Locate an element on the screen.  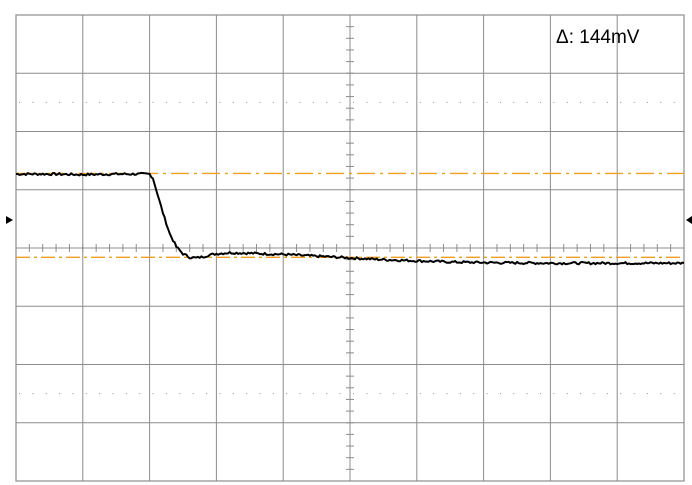
left-level-marker is located at coordinates (9, 220).